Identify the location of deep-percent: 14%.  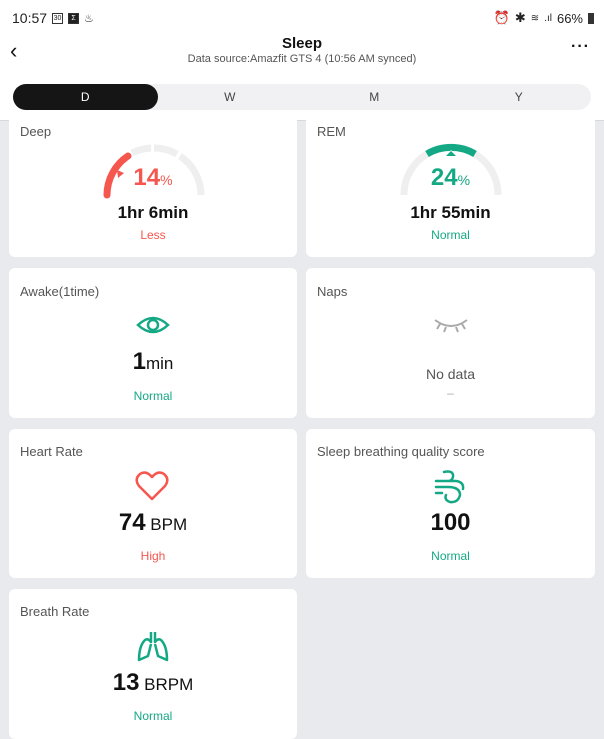
(153, 177).